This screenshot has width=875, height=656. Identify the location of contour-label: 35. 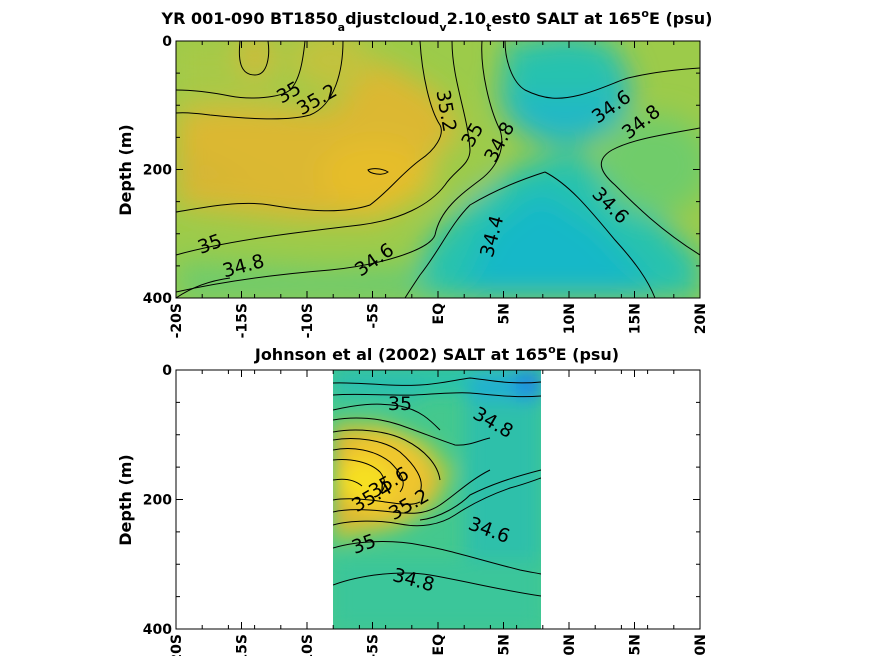
(400, 404).